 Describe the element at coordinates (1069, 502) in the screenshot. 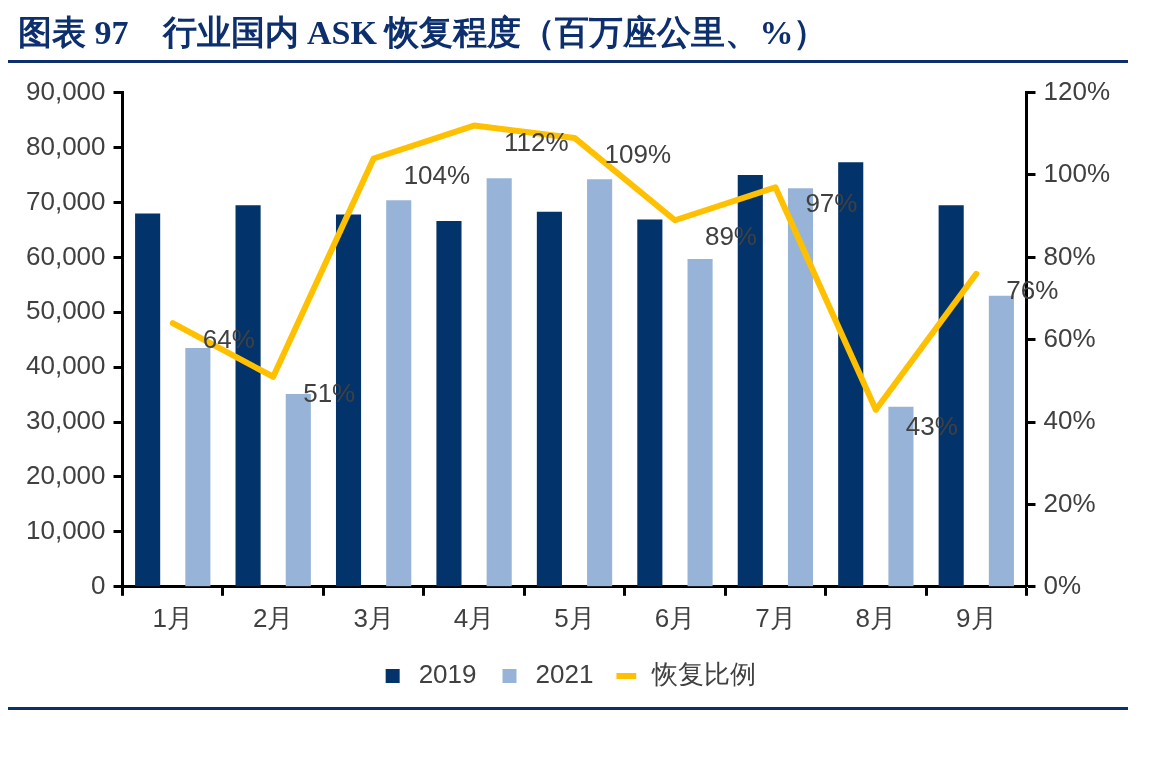

I see `y2-tick-label: 20%` at that location.